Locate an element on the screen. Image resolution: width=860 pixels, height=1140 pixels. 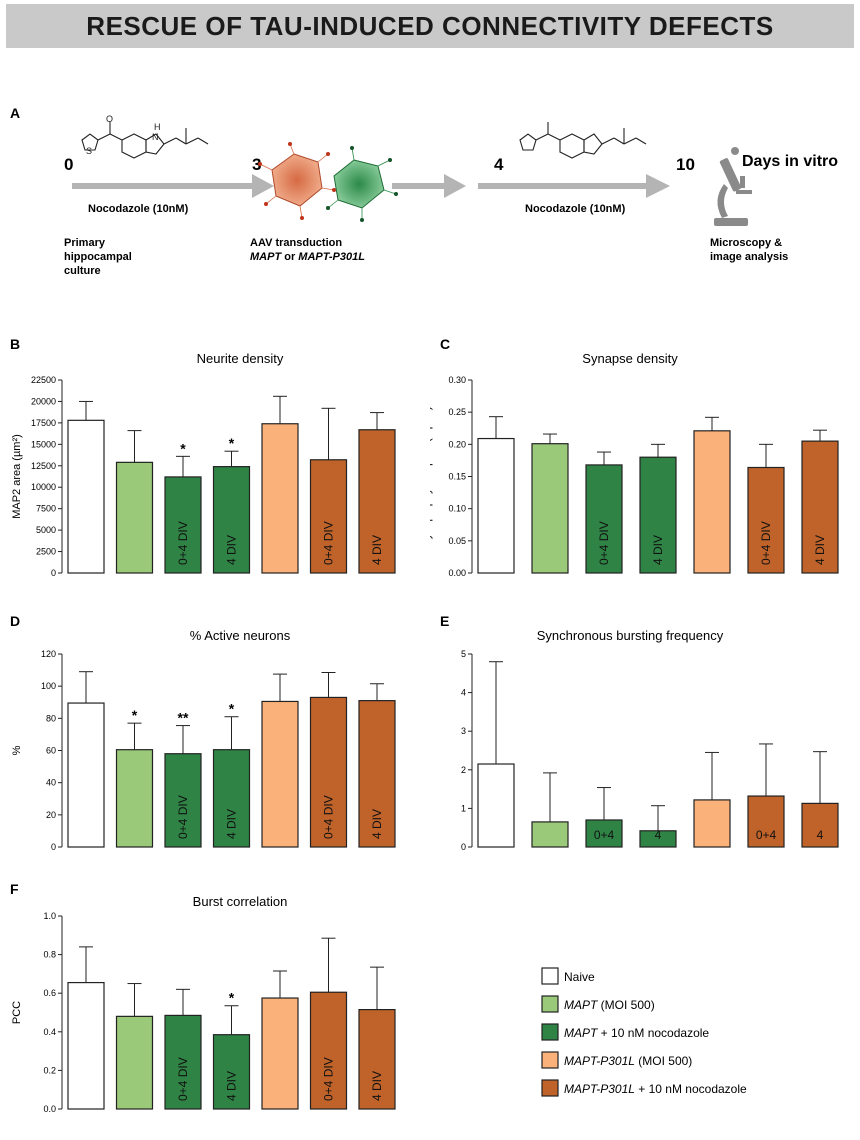
atom-h: H is located at coordinates (157, 127).